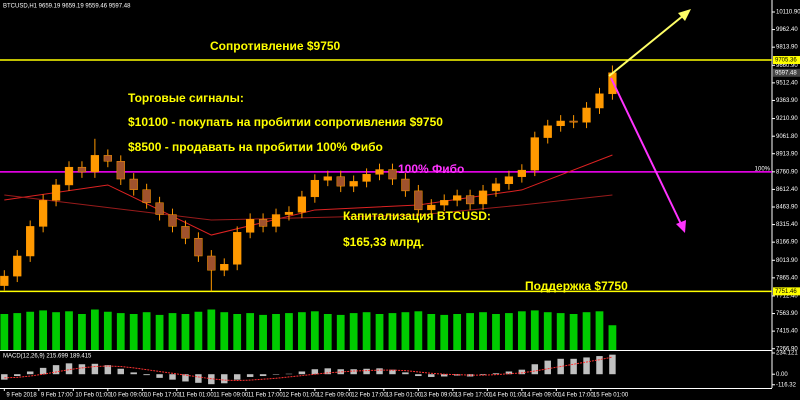  Describe the element at coordinates (787, 66) in the screenshot. I see `y-tick-label: 9660.90` at that location.